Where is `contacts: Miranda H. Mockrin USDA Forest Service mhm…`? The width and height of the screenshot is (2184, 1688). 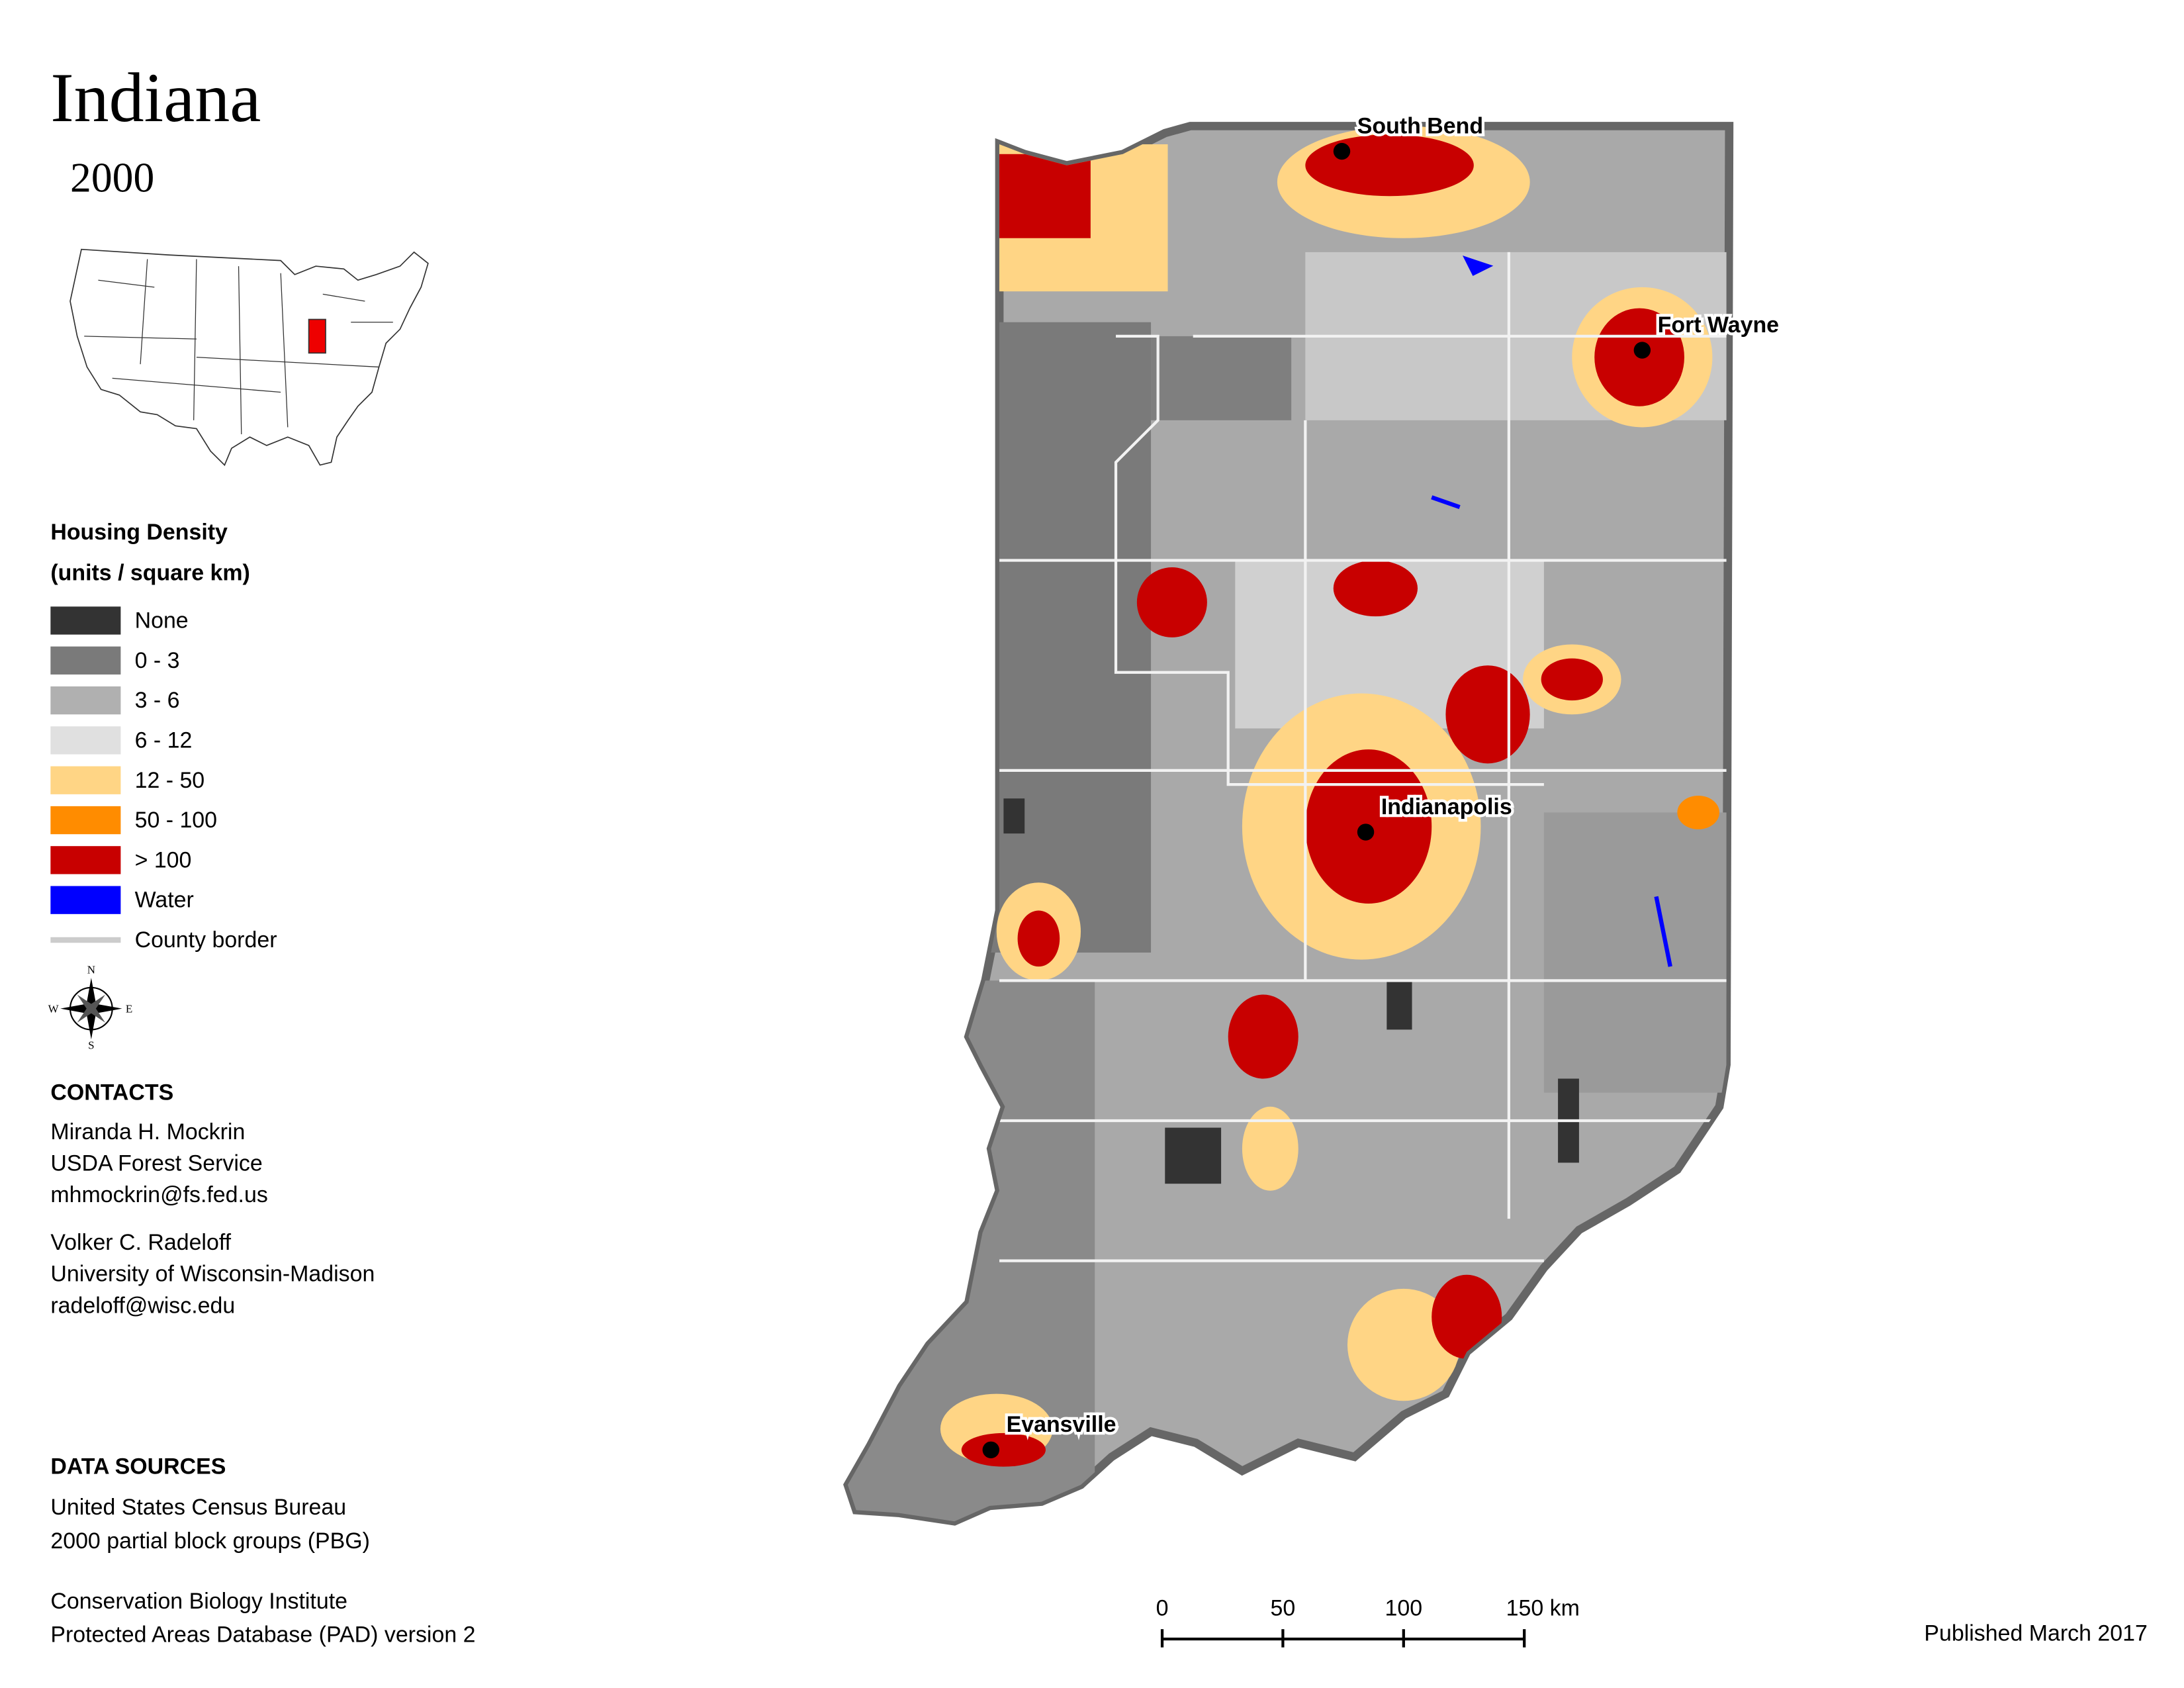
contacts: Miranda H. Mockrin USDA Forest Service mhm… is located at coordinates (213, 1218).